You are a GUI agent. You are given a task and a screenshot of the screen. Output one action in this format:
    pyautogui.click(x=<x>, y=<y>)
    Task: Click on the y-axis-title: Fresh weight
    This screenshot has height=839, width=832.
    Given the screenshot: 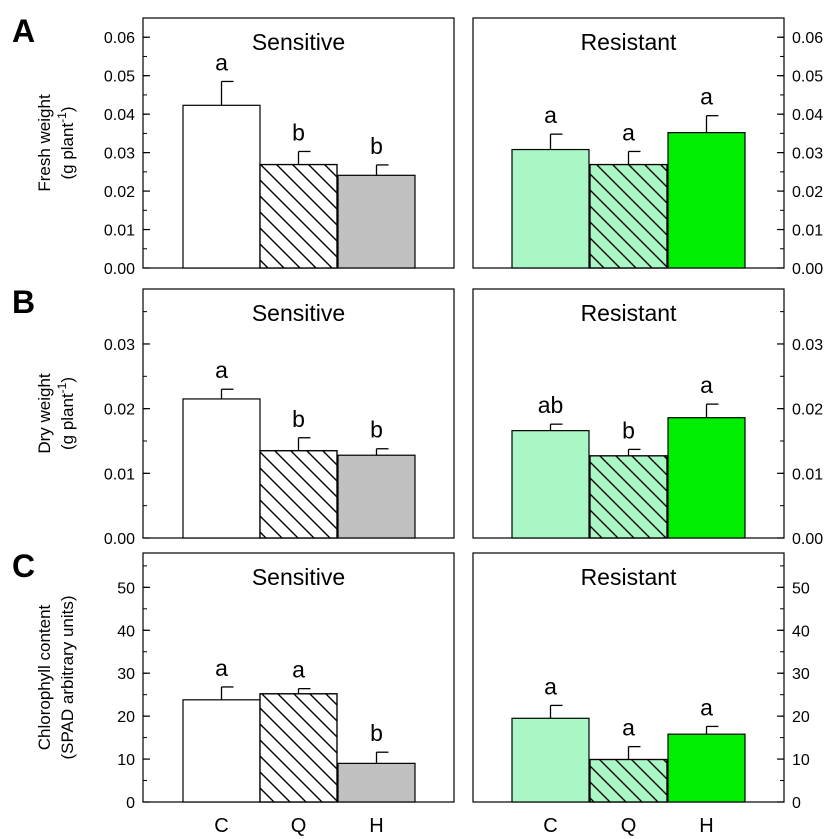 What is the action you would take?
    pyautogui.click(x=44, y=143)
    